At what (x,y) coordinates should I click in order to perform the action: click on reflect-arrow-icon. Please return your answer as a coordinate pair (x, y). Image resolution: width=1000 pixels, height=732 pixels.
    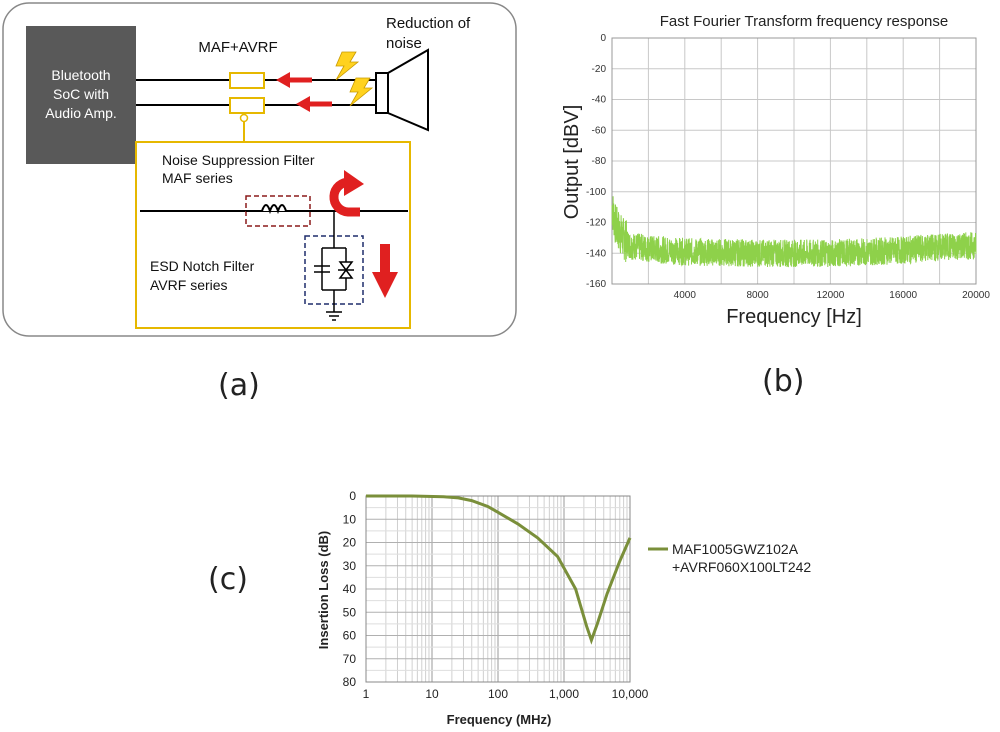
    Looking at the image, I should click on (344, 197).